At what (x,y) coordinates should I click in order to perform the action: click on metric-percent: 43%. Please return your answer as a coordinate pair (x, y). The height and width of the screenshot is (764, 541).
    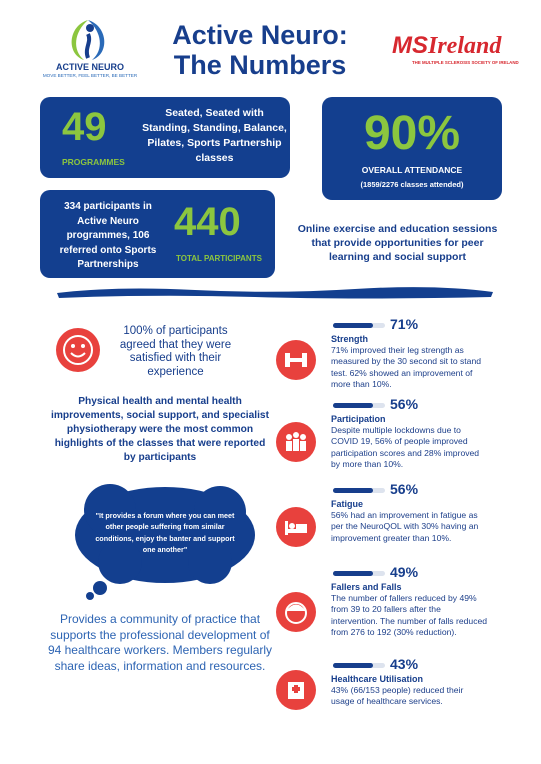
    Looking at the image, I should click on (404, 664).